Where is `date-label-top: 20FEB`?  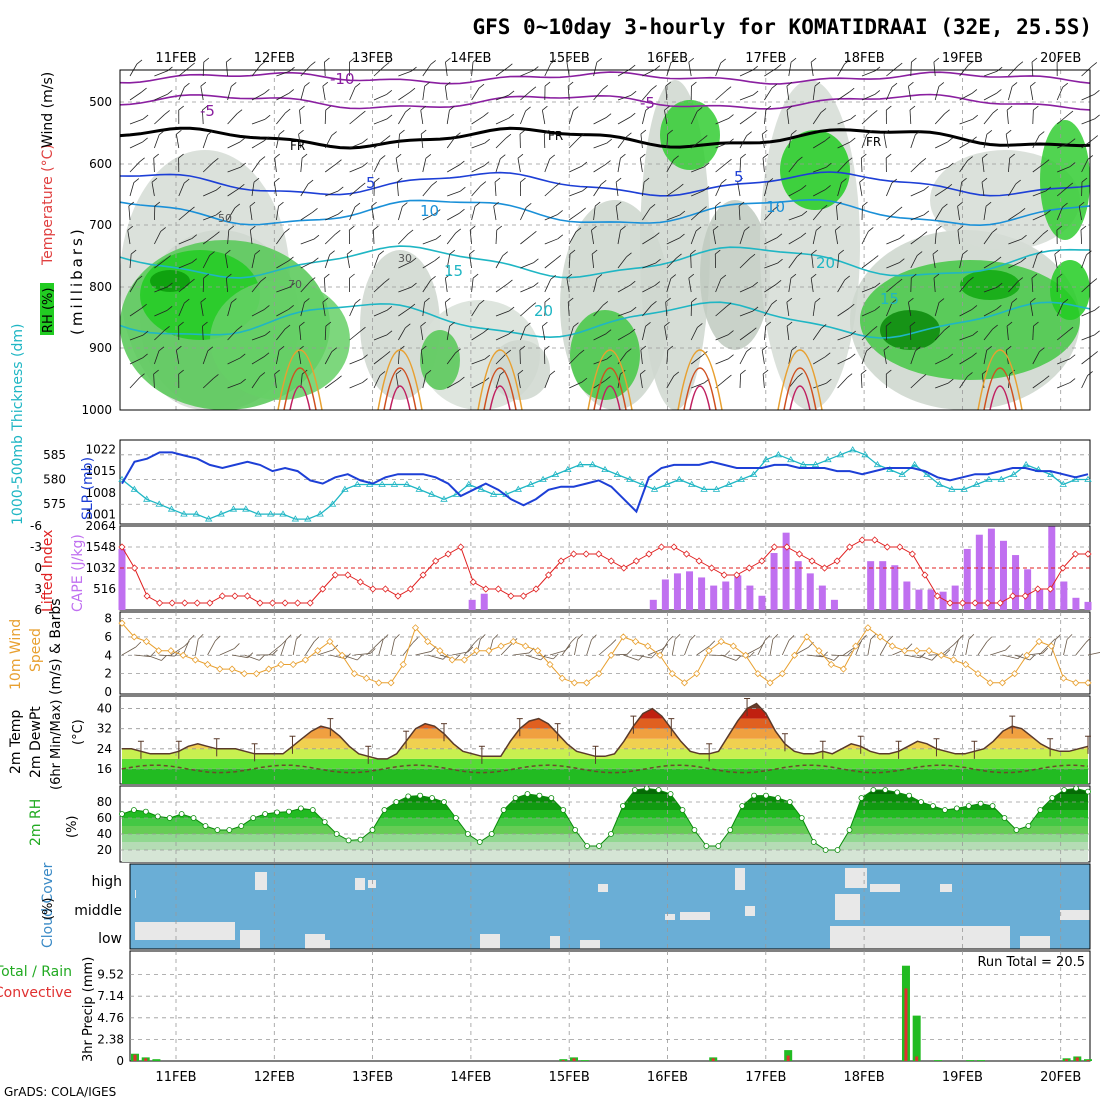
date-label-top: 20FEB is located at coordinates (1060, 58).